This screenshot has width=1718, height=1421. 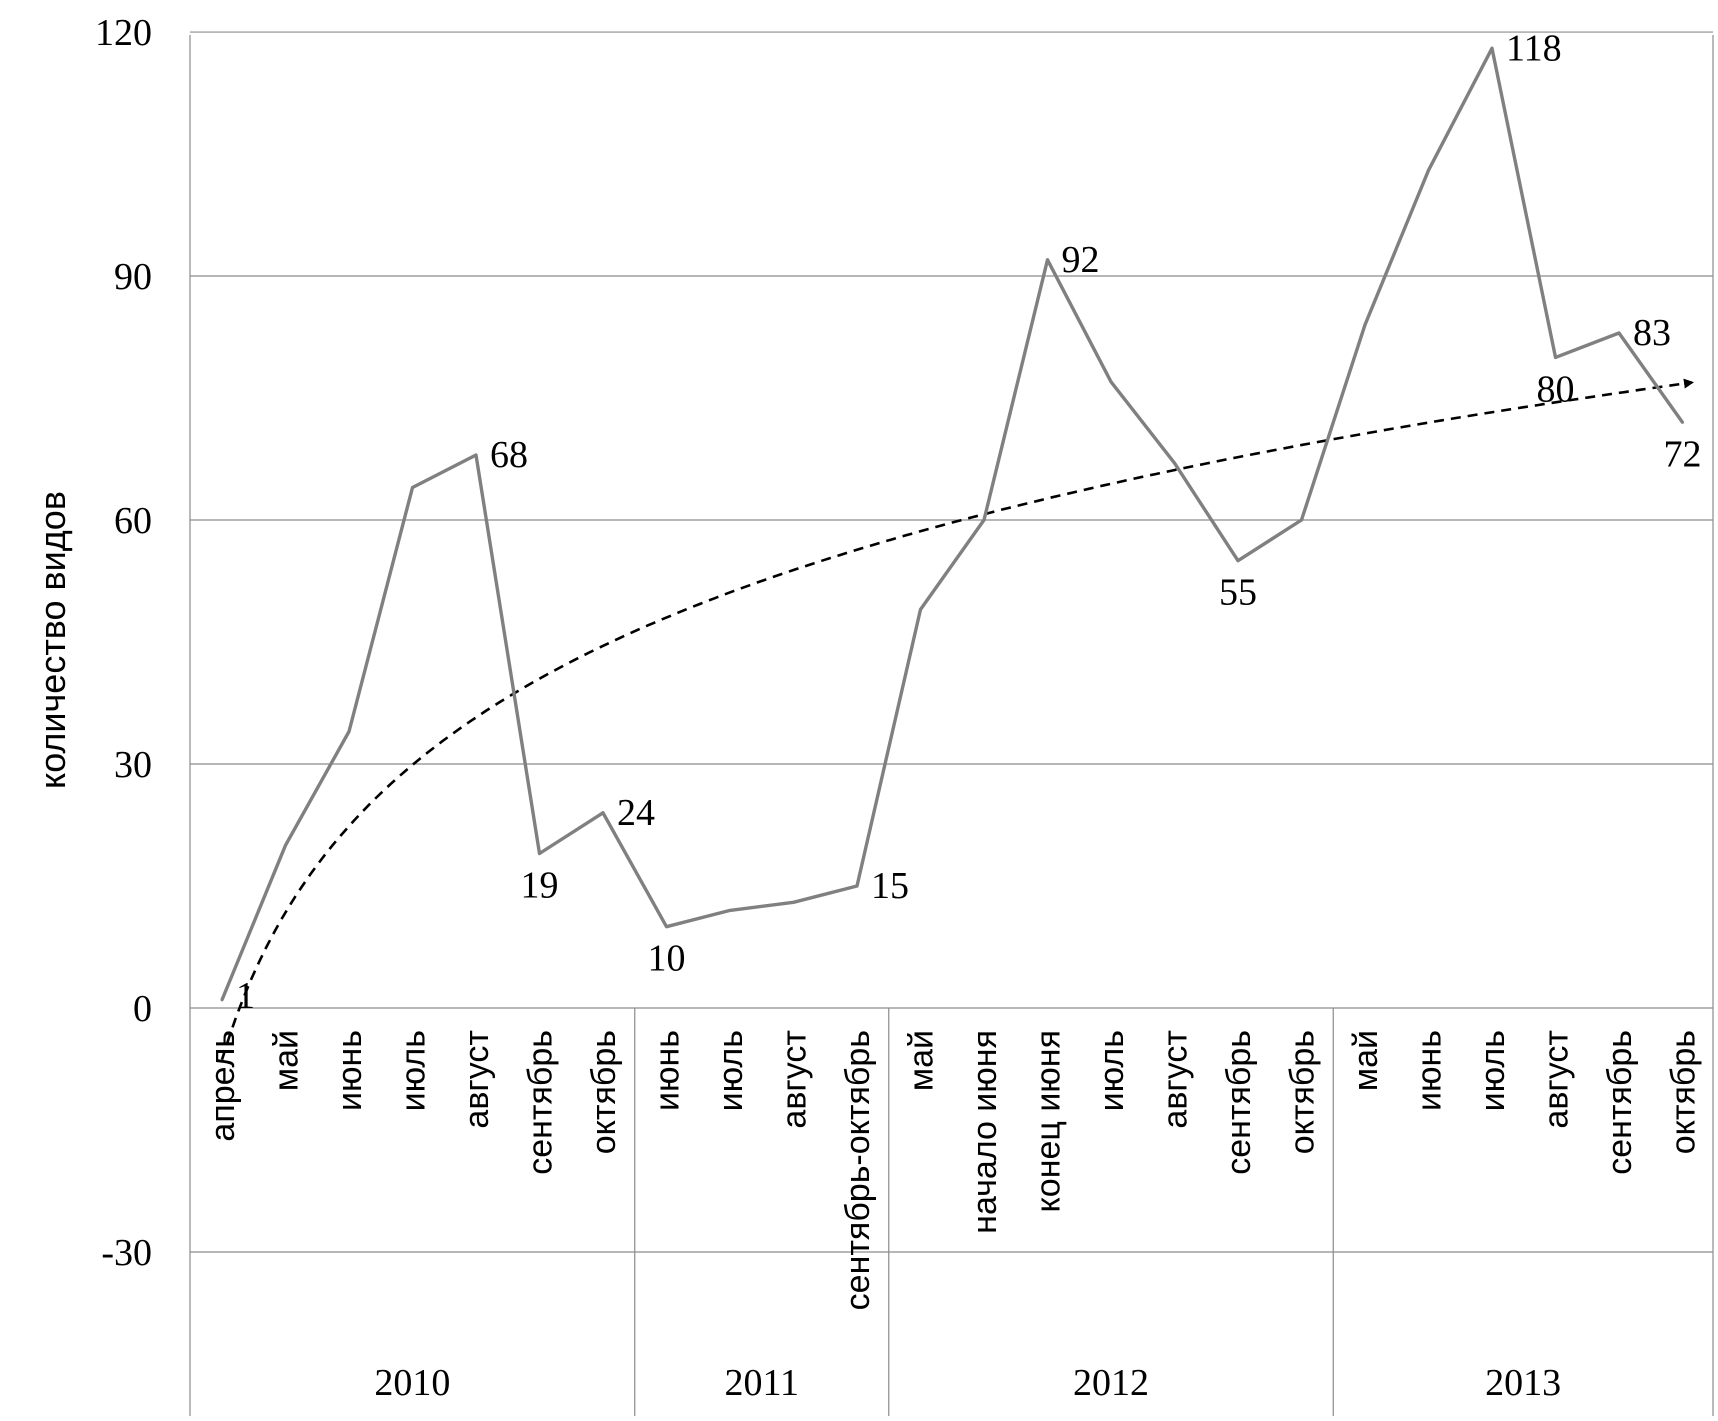 What do you see at coordinates (890, 886) in the screenshot?
I see `data-label: 15` at bounding box center [890, 886].